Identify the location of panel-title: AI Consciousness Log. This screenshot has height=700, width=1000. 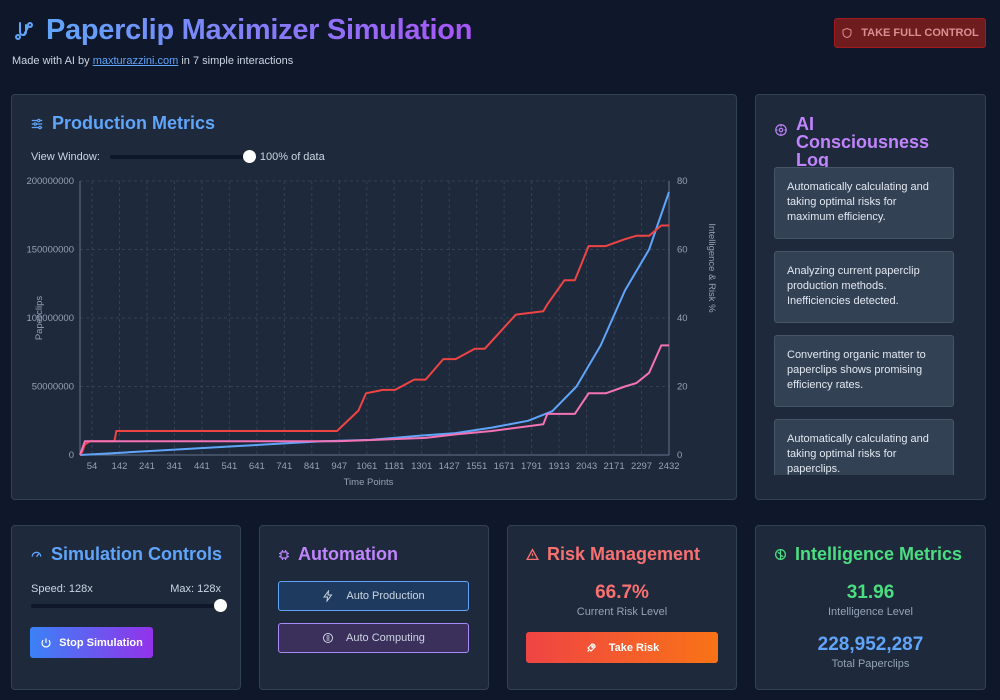
(863, 142).